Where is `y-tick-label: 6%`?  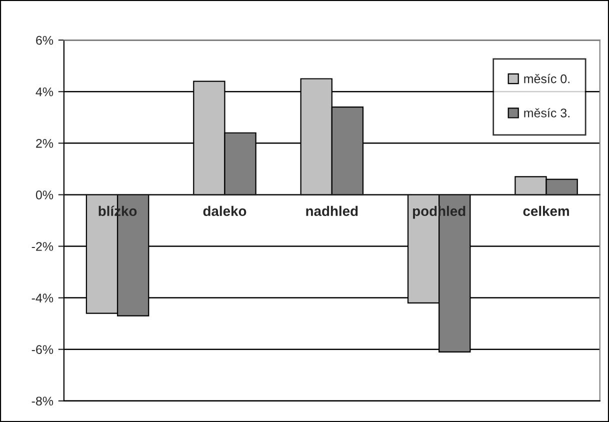
y-tick-label: 6% is located at coordinates (45, 40).